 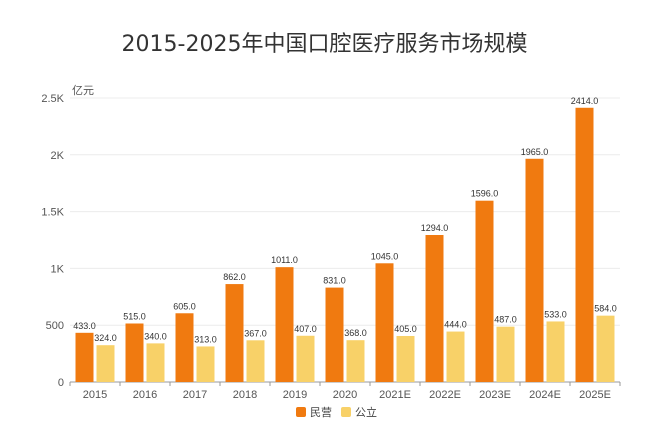 I want to click on data-label: 340.0, so click(x=155, y=336).